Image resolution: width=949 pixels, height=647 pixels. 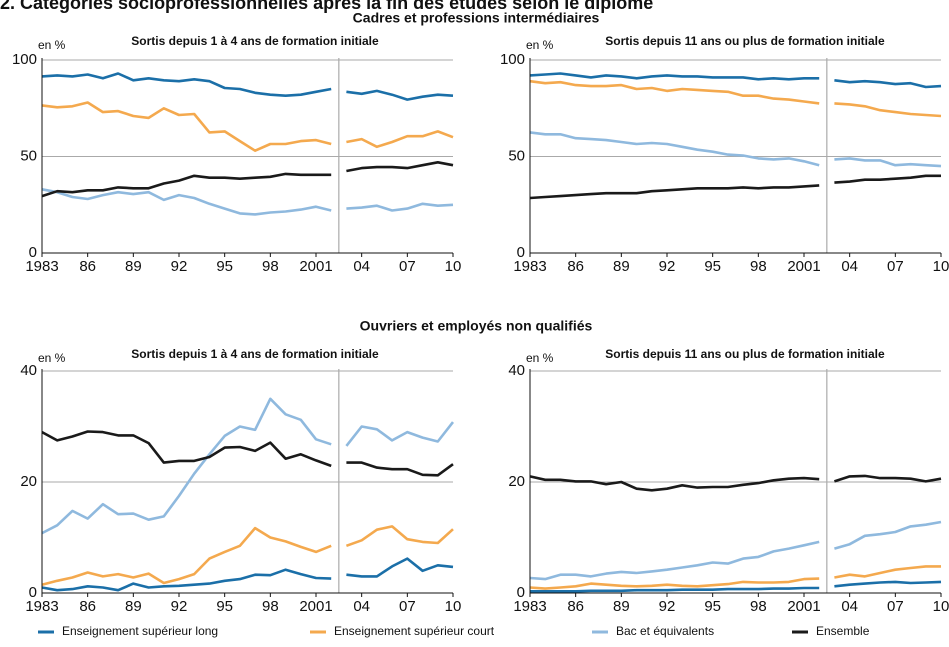 What do you see at coordinates (414, 631) in the screenshot?
I see `legend-label: Enseignement supérieur court` at bounding box center [414, 631].